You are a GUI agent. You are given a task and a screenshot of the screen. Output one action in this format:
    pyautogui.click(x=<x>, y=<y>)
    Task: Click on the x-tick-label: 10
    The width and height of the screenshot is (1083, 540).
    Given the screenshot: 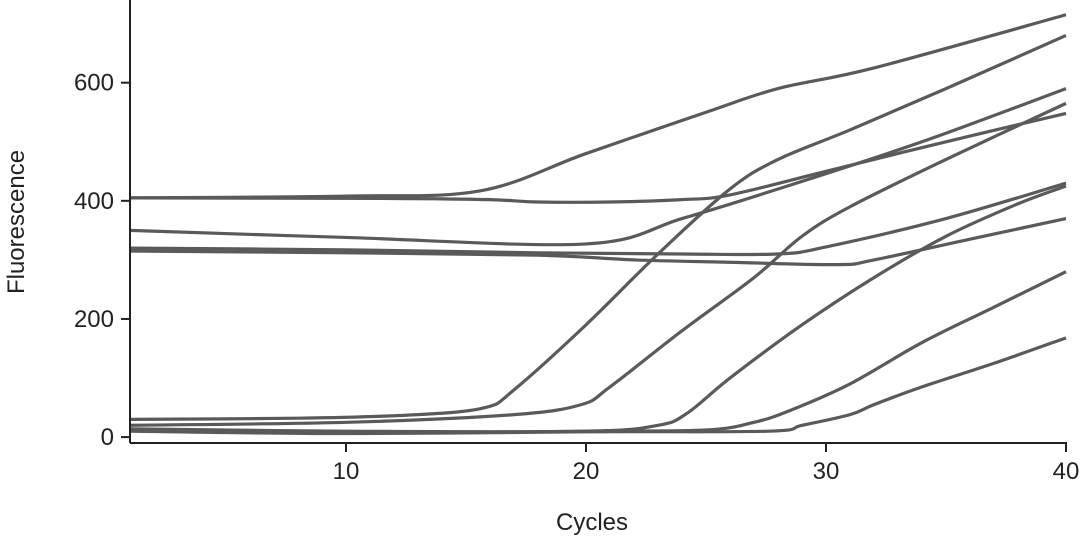 What is the action you would take?
    pyautogui.click(x=346, y=471)
    